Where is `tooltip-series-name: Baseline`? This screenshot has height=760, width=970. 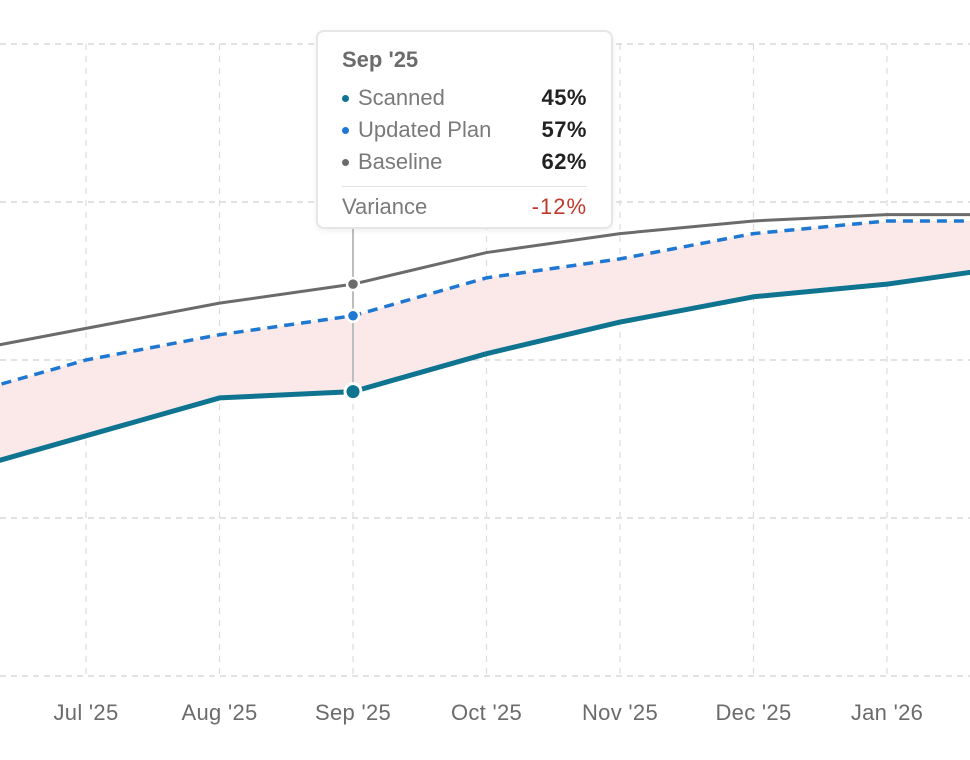
tooltip-series-name: Baseline is located at coordinates (400, 161).